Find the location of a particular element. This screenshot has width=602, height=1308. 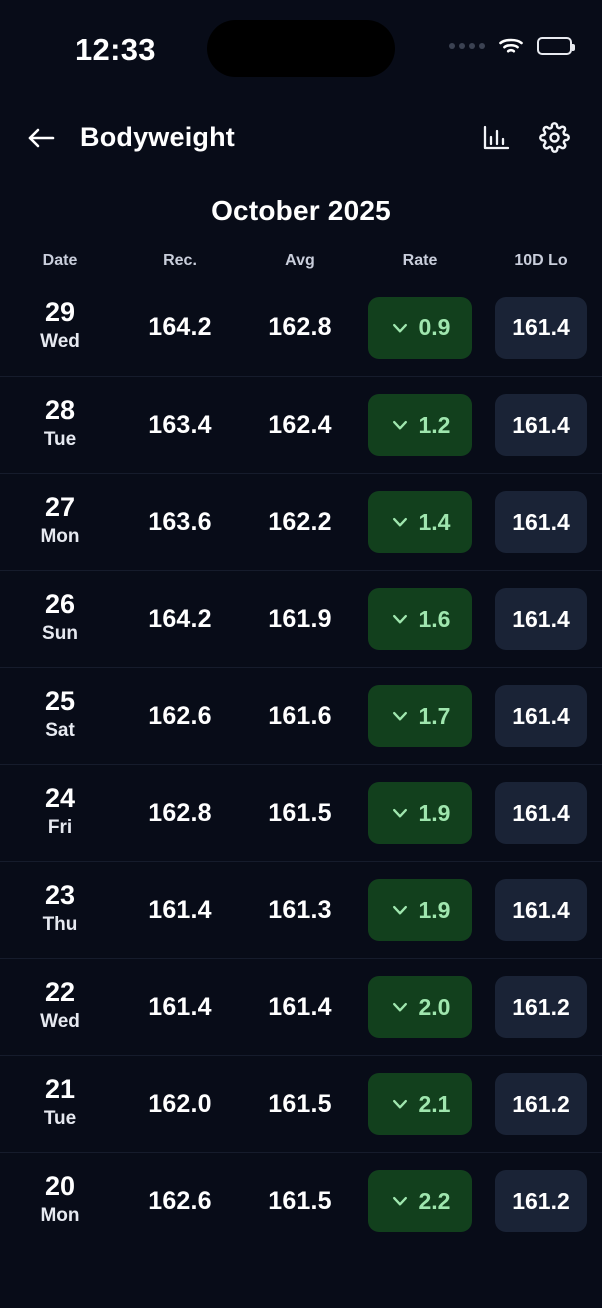

row-date: 20 Mon is located at coordinates (60, 1200).